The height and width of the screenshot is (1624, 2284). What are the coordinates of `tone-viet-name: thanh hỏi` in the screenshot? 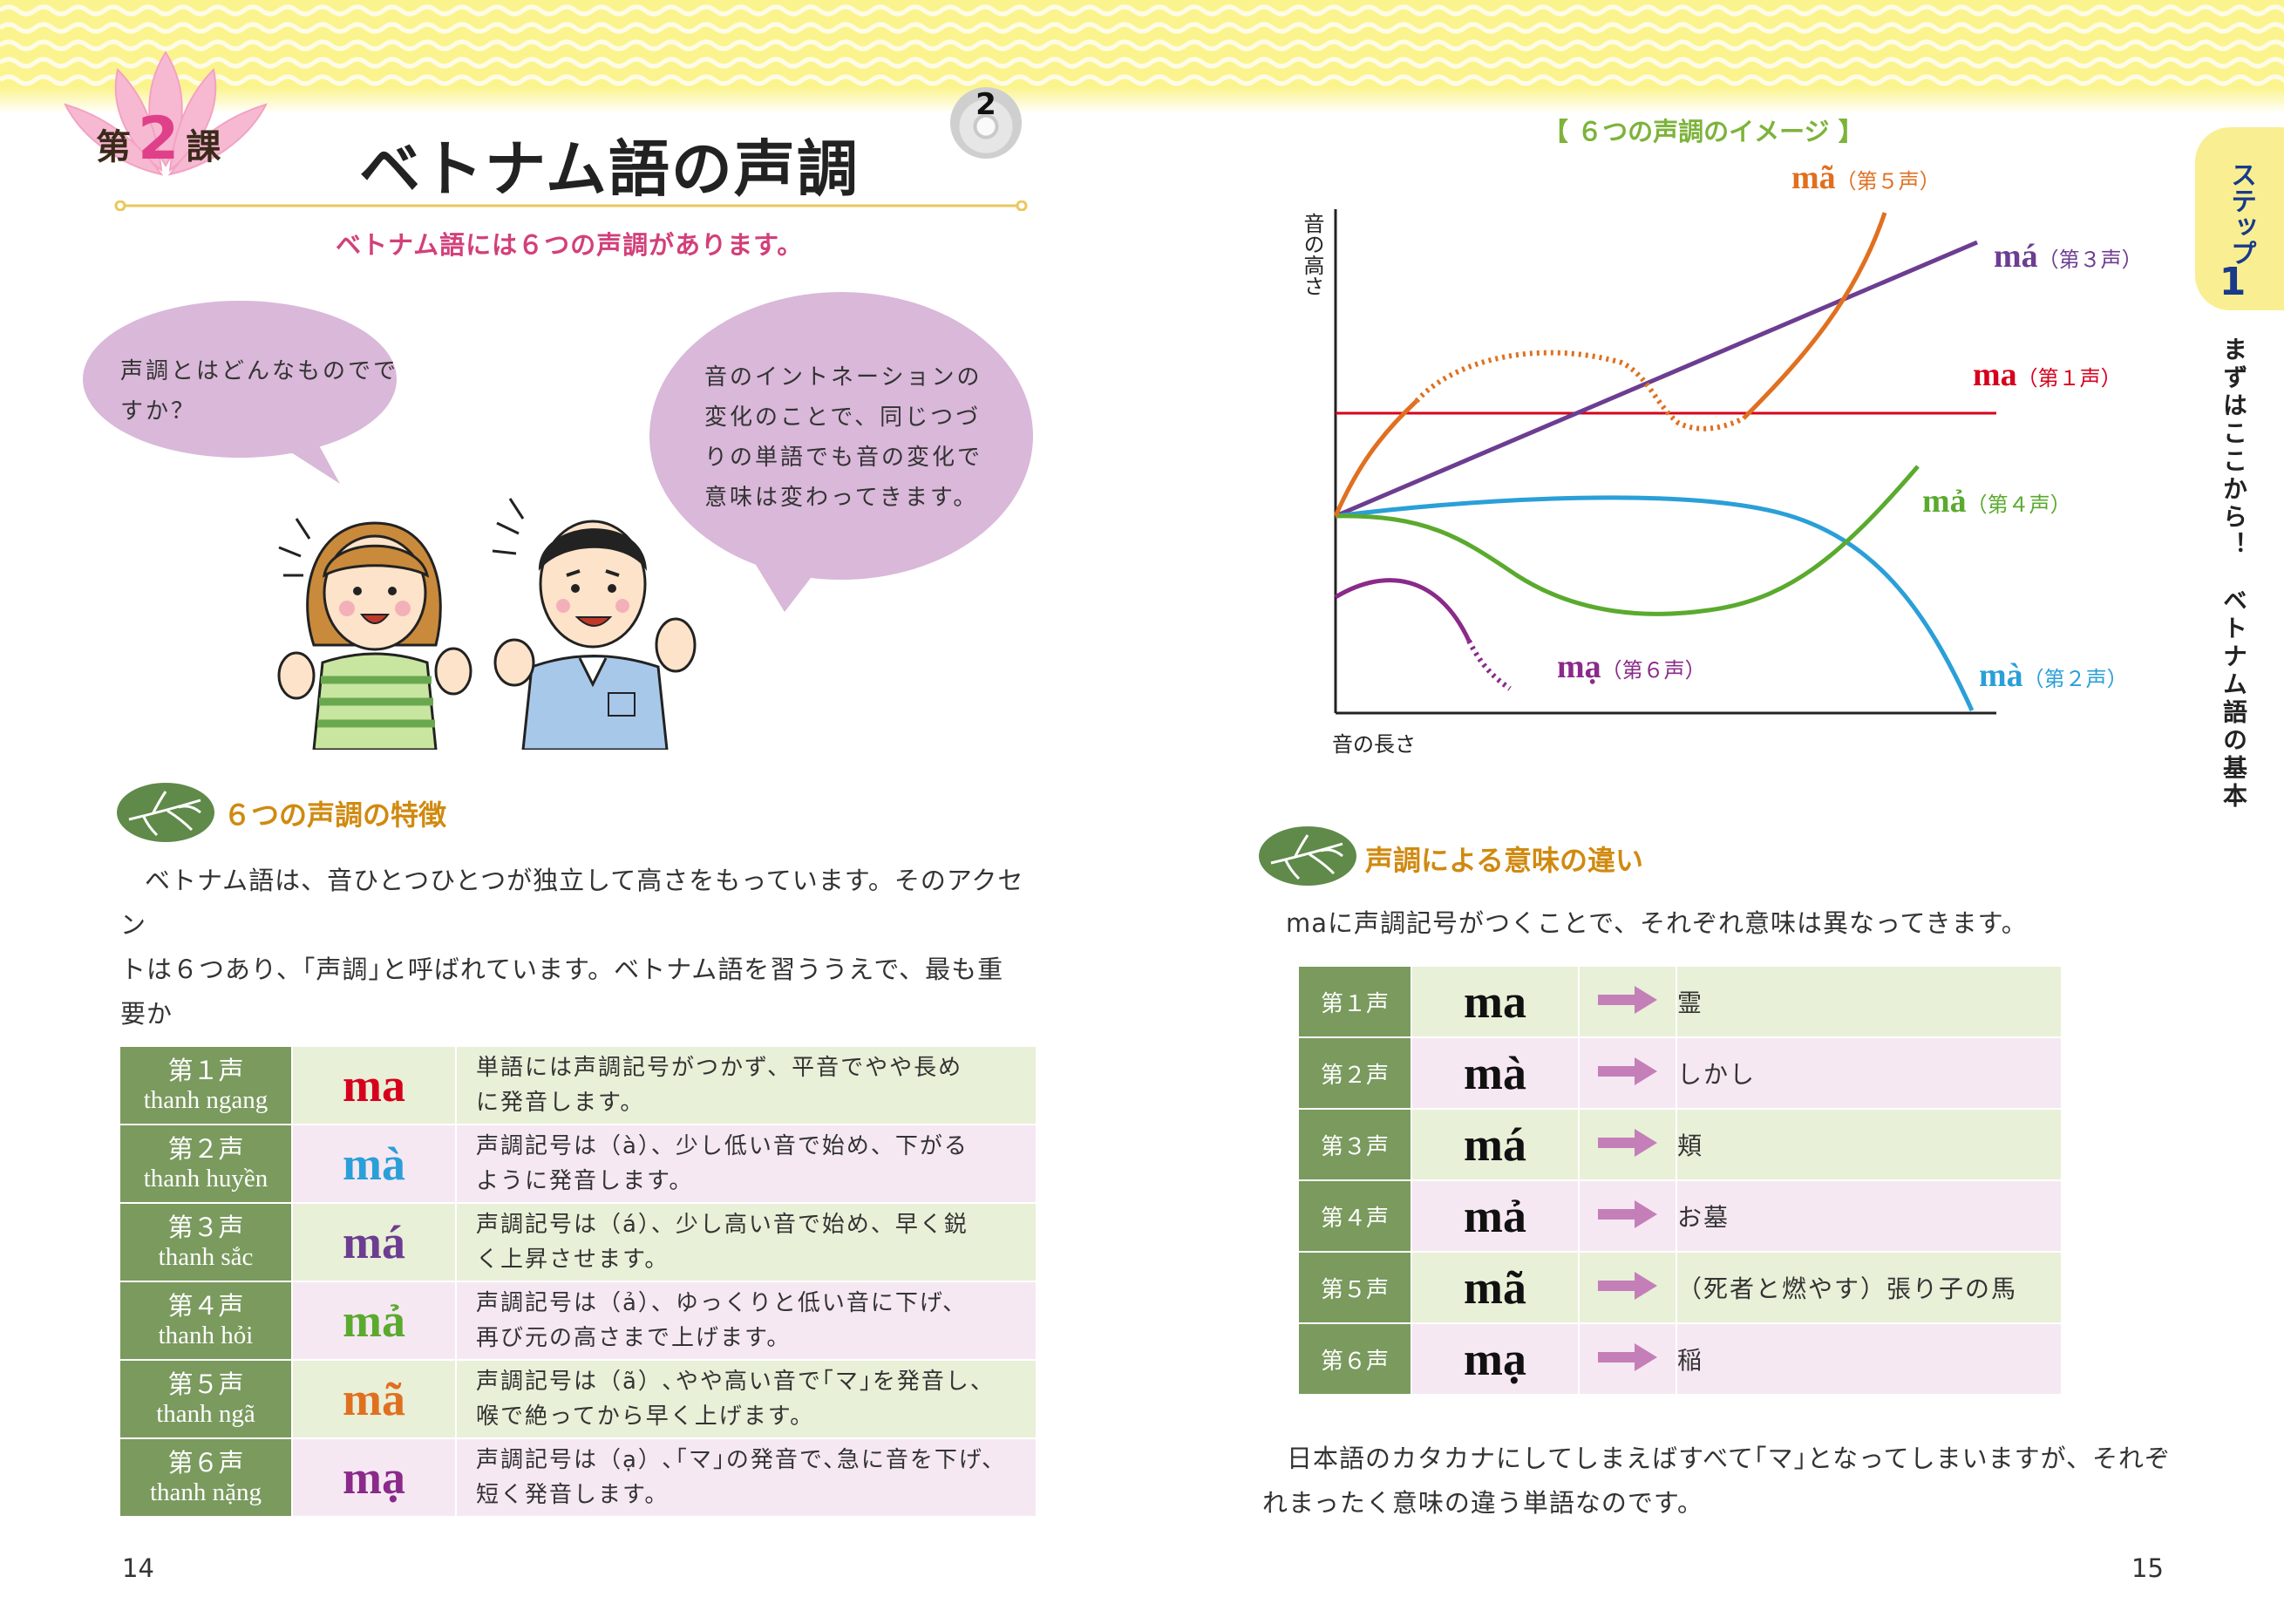 It's located at (206, 1335).